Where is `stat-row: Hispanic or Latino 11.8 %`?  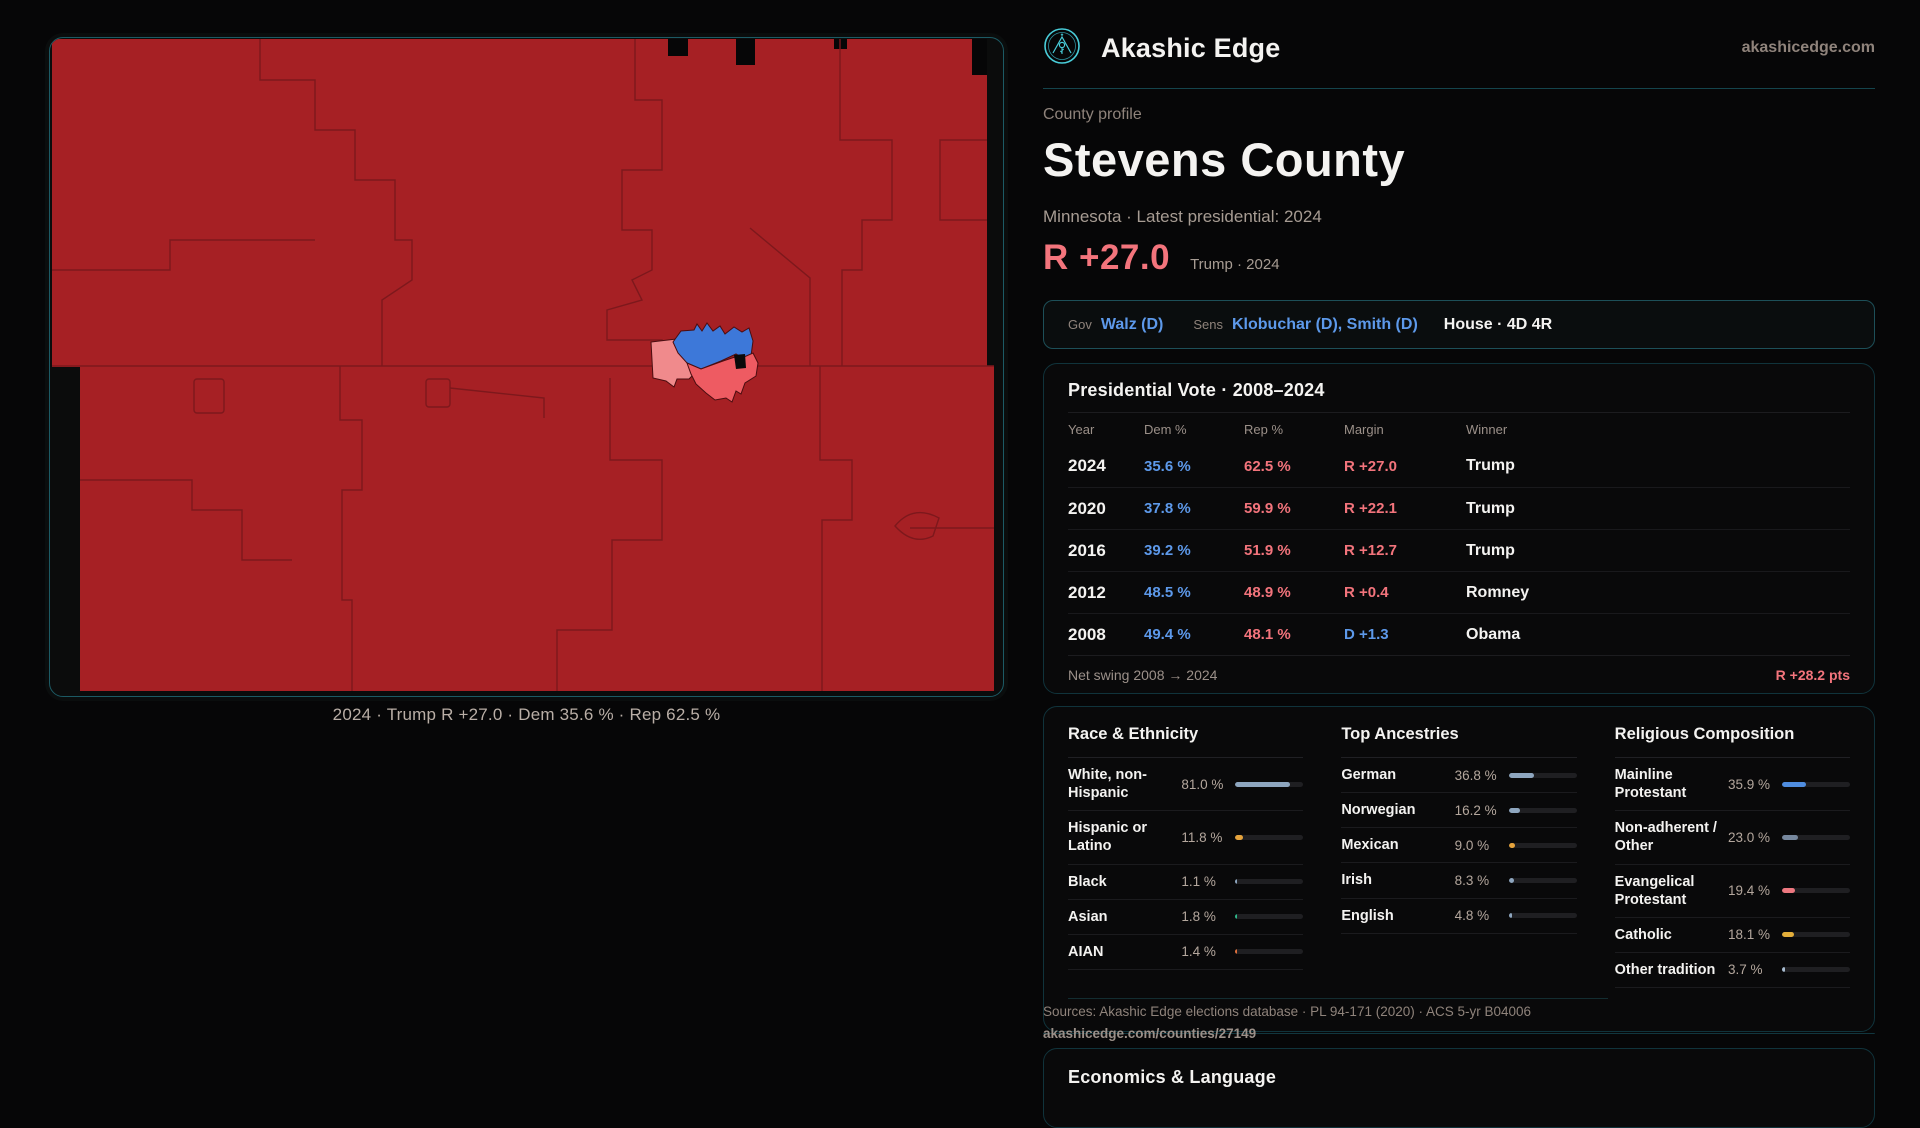 stat-row: Hispanic or Latino 11.8 % is located at coordinates (1186, 838).